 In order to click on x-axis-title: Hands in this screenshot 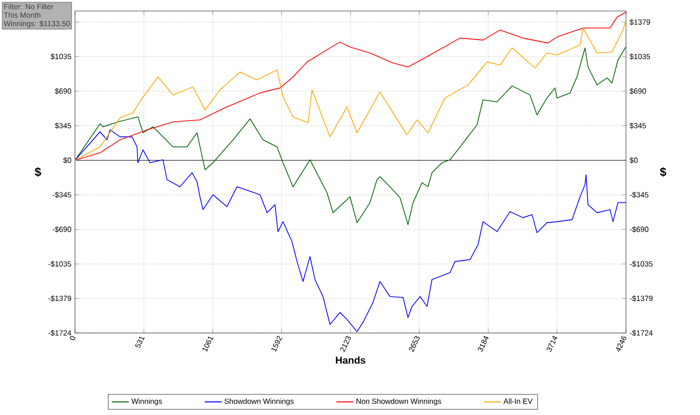, I will do `click(351, 360)`.